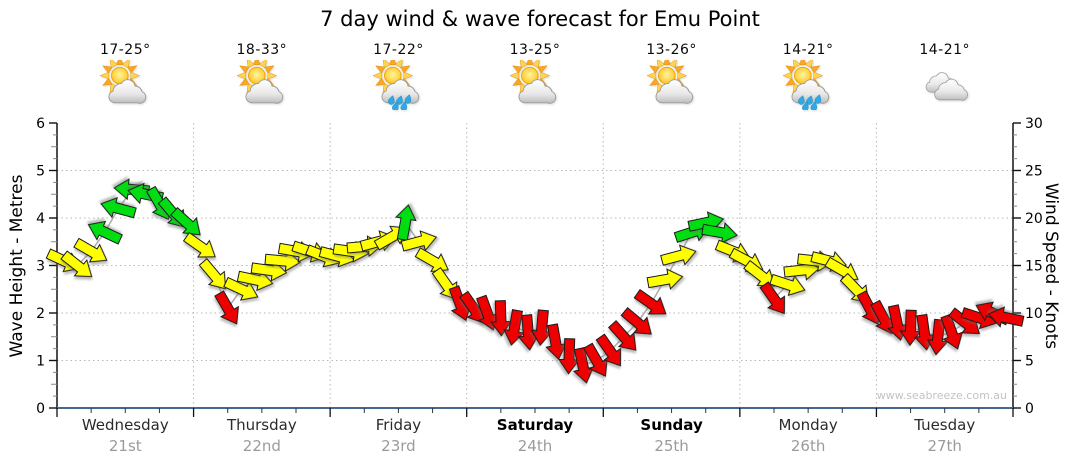 The height and width of the screenshot is (475, 1080). I want to click on day-summary-friday: 17-22°, so click(398, 78).